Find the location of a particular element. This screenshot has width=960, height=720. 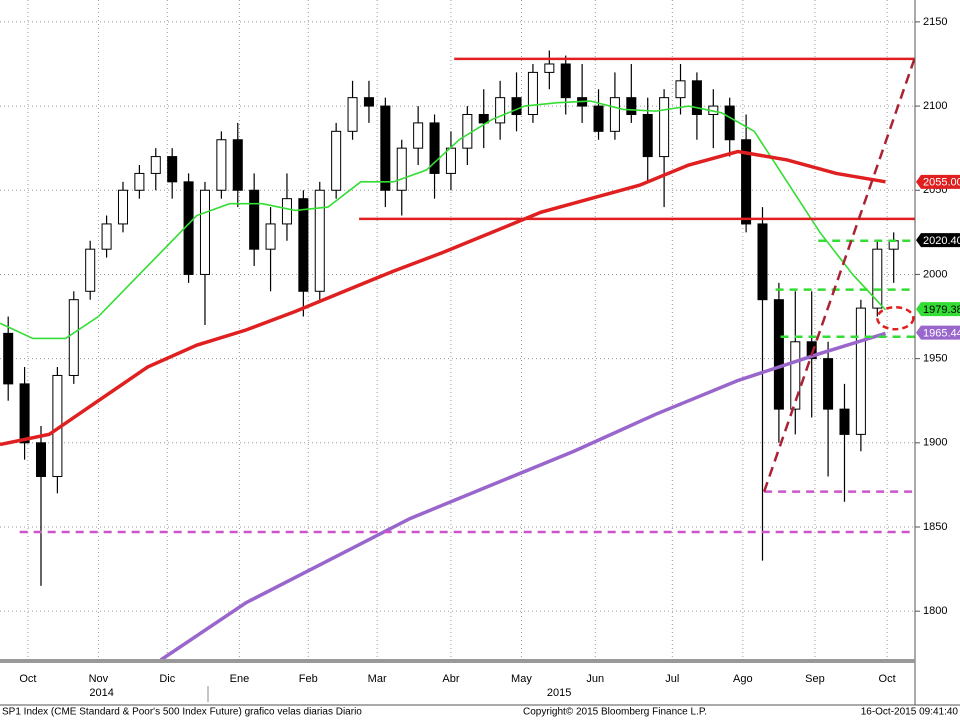

x-axis-bar is located at coordinates (457, 661).